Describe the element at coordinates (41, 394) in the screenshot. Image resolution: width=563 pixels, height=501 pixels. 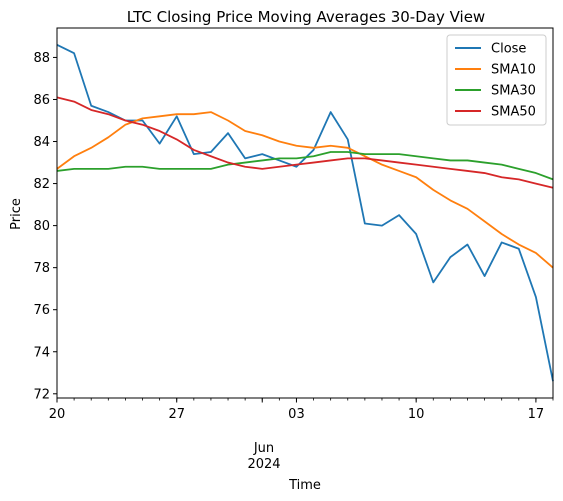
I see `y-tick-label: 72` at that location.